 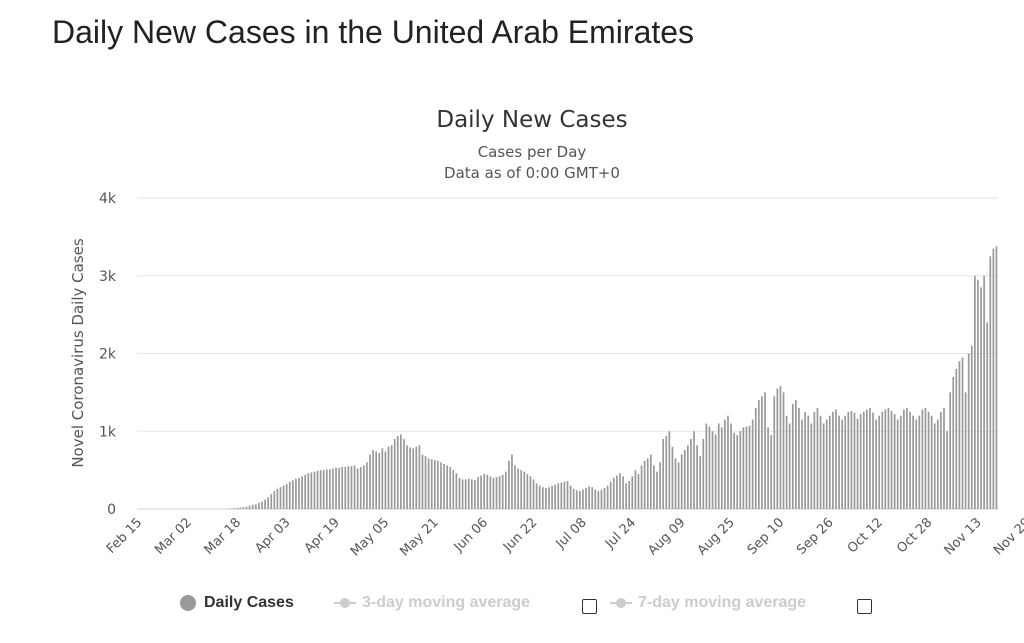 What do you see at coordinates (963, 536) in the screenshot?
I see `x-tick-label: Nov 13` at bounding box center [963, 536].